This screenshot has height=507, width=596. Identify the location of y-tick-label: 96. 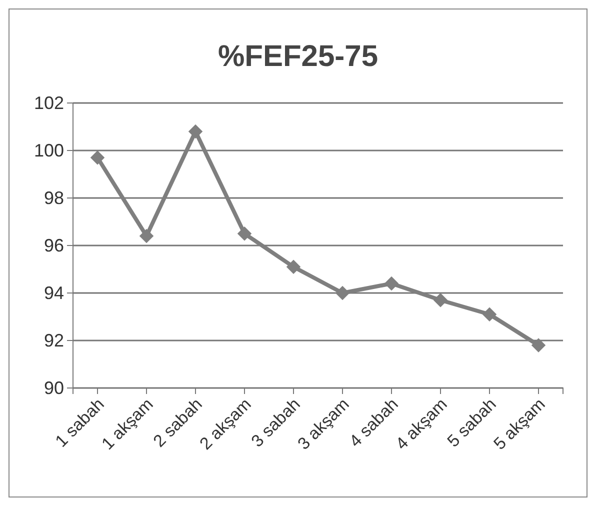
(54, 245).